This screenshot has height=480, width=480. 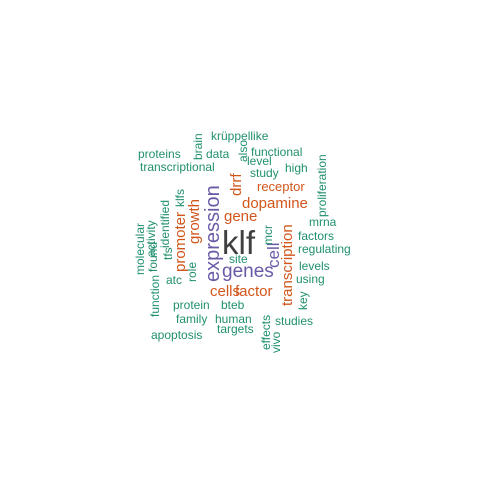 What do you see at coordinates (268, 235) in the screenshot?
I see `word-mcr: mcr` at bounding box center [268, 235].